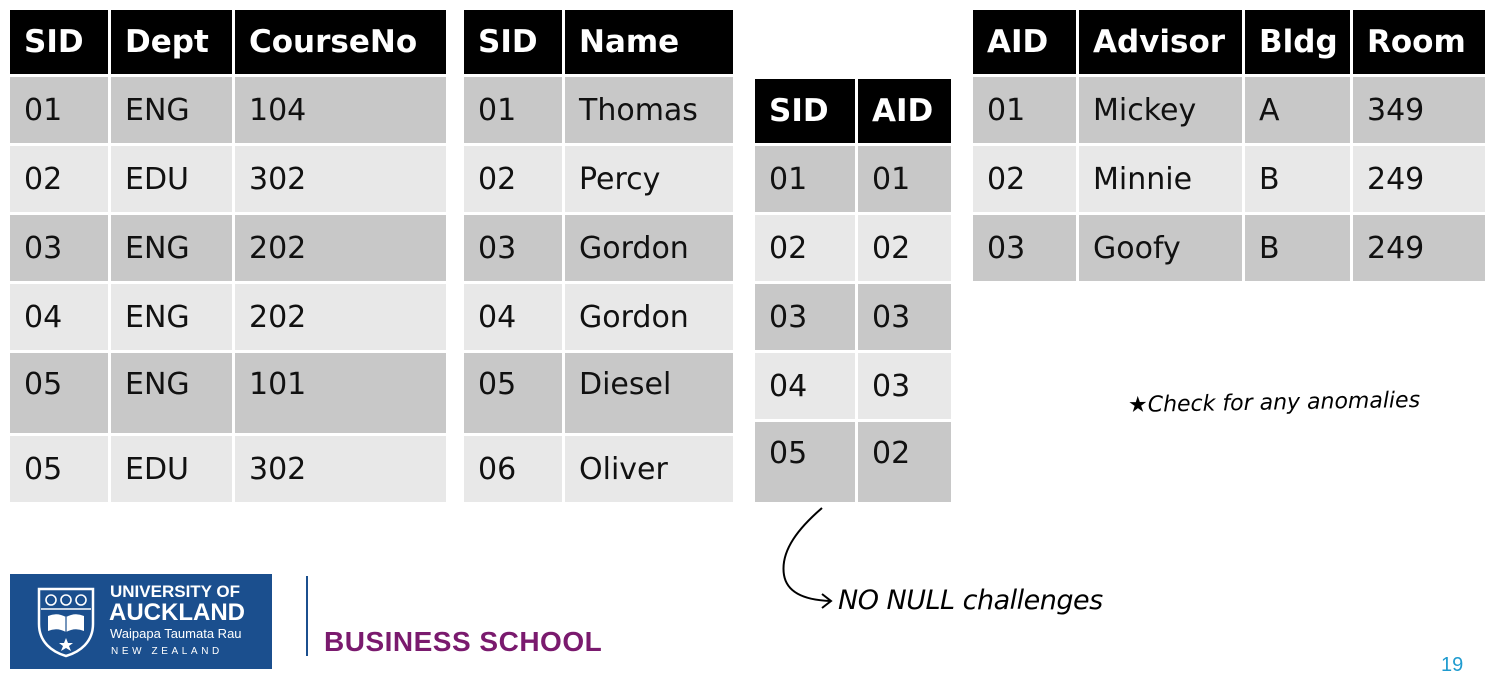  What do you see at coordinates (175, 591) in the screenshot?
I see `logo-text-university-of: UNIVERSITY OF` at bounding box center [175, 591].